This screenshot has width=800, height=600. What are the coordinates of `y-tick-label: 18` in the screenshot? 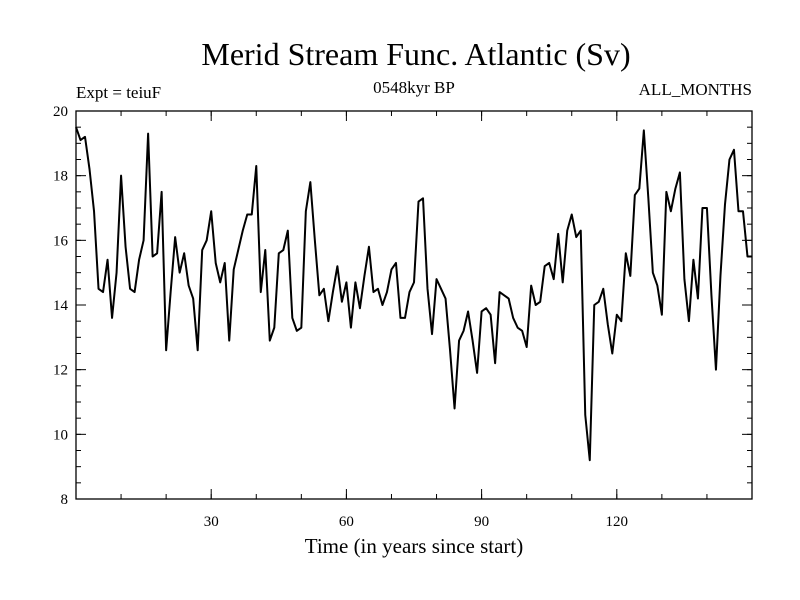 It's located at (60, 177).